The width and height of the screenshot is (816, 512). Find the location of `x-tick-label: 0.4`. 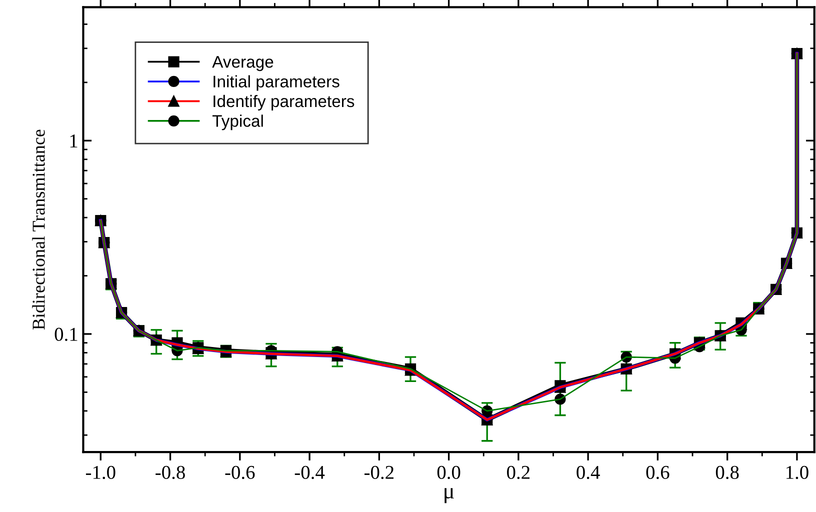

x-tick-label: 0.4 is located at coordinates (588, 473).